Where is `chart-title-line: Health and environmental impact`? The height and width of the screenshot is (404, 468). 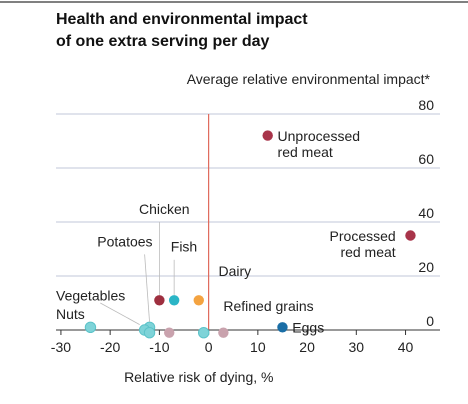 chart-title-line: Health and environmental impact is located at coordinates (182, 19).